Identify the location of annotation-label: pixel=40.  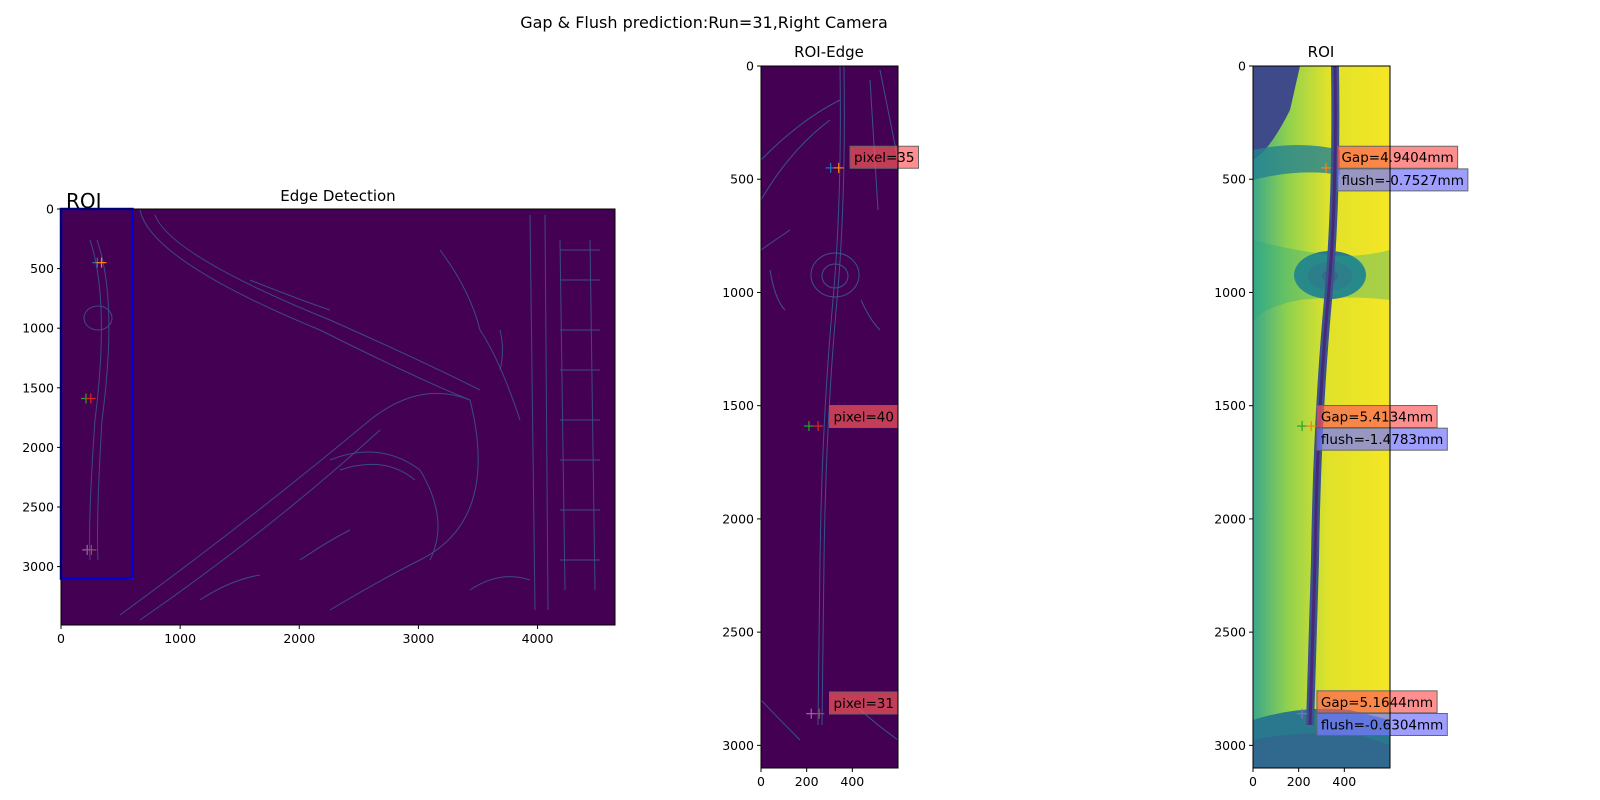
(864, 417).